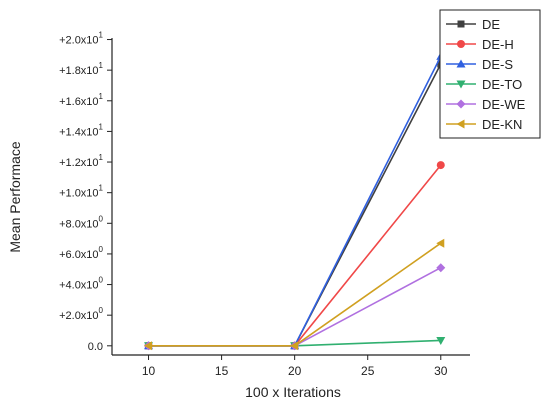 Image resolution: width=550 pixels, height=416 pixels. What do you see at coordinates (440, 165) in the screenshot?
I see `data-point-de-h` at bounding box center [440, 165].